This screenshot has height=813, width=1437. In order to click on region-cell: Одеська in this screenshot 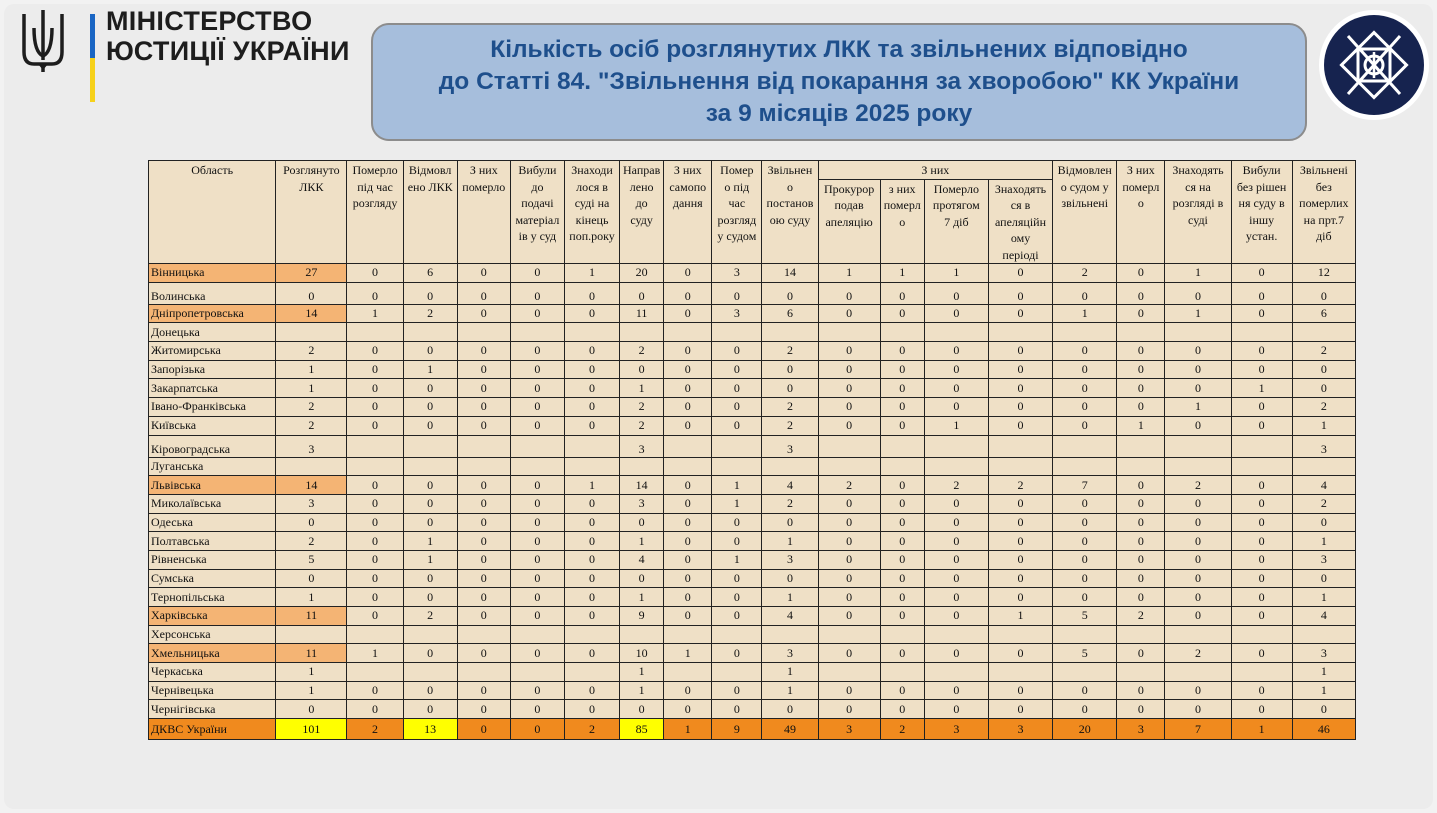, I will do `click(212, 522)`.